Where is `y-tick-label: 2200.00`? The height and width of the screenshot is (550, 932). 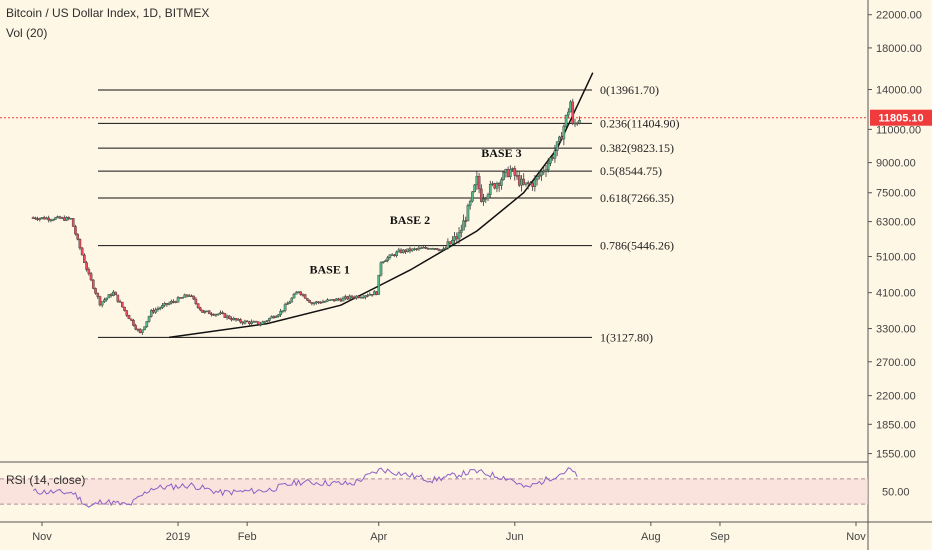 y-tick-label: 2200.00 is located at coordinates (896, 397).